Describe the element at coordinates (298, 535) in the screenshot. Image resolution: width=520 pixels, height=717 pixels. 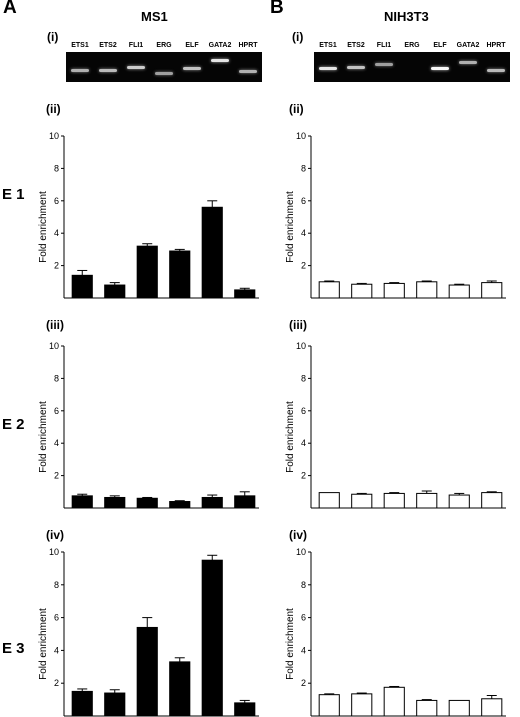
I see `chart-label-b-iv: (iv)` at that location.